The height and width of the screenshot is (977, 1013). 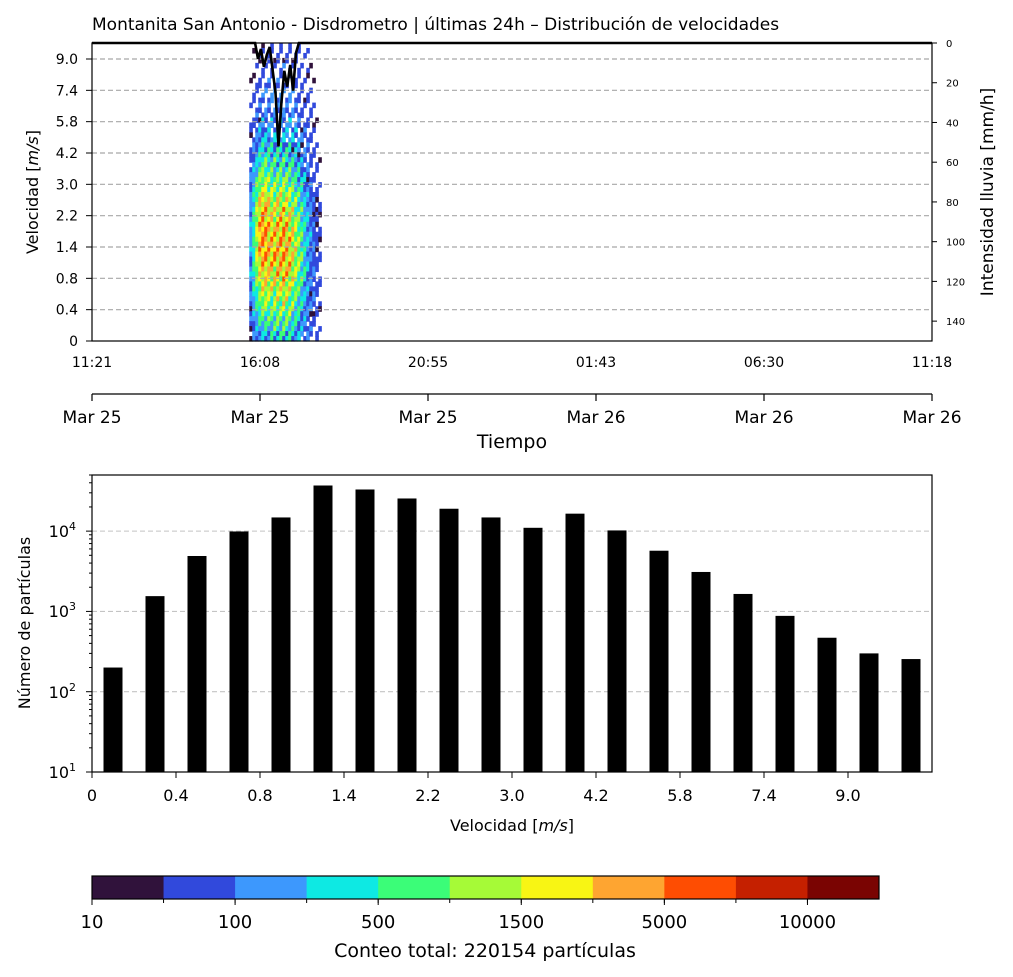 What do you see at coordinates (952, 203) in the screenshot?
I see `rain-intensity-tick: 80` at bounding box center [952, 203].